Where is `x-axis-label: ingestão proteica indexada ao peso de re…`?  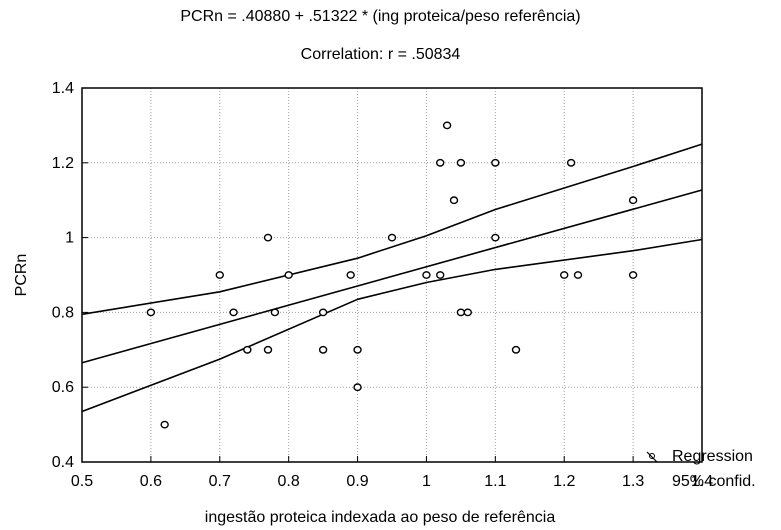 x-axis-label: ingestão proteica indexada ao peso de re… is located at coordinates (380, 517).